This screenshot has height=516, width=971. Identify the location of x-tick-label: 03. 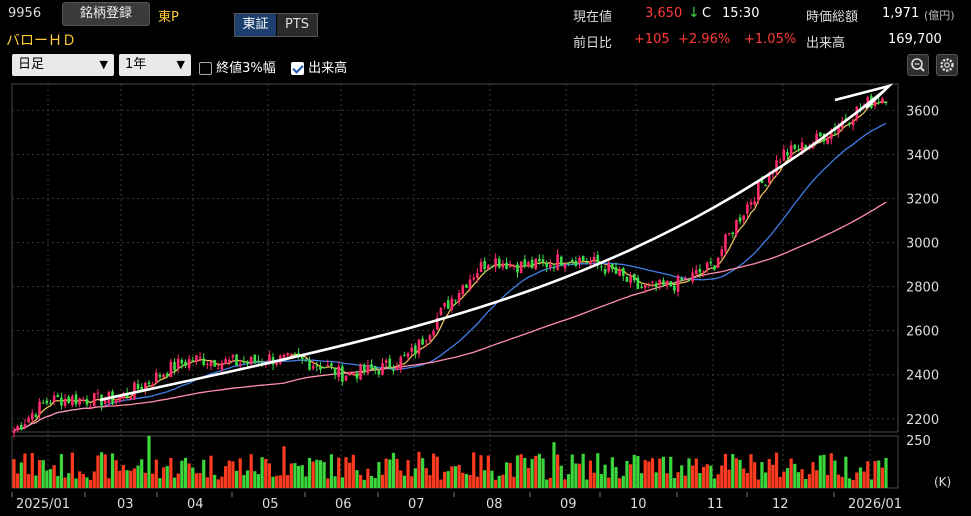
(125, 504).